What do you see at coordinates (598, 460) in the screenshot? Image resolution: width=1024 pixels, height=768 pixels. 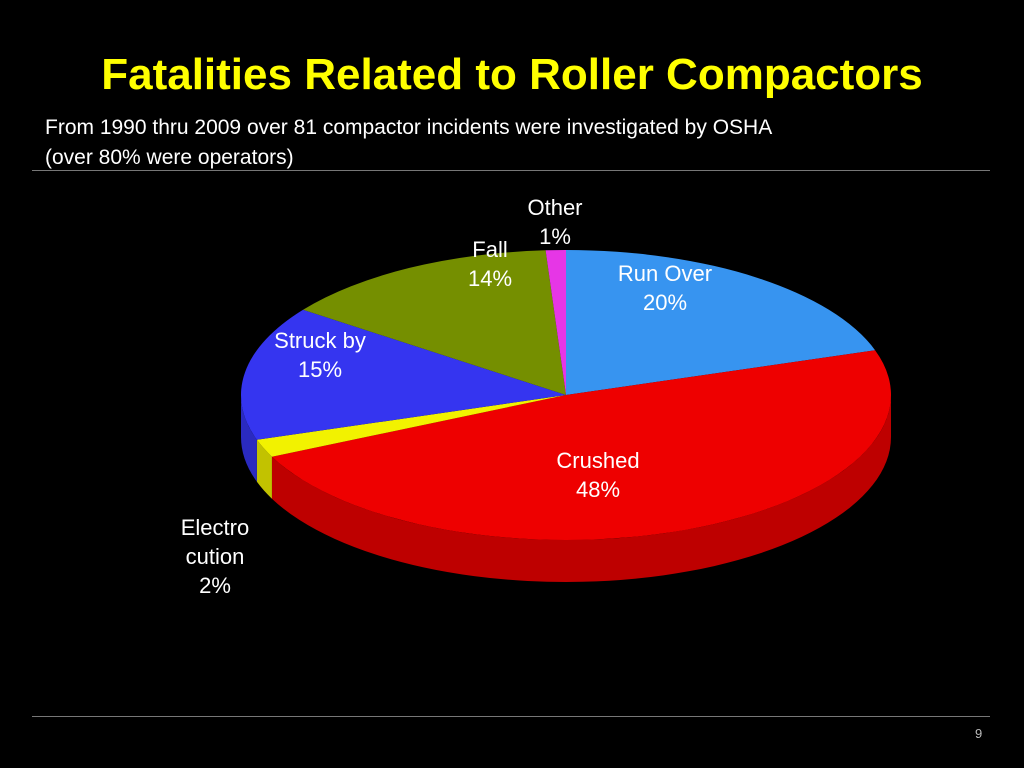 I see `slice-label: Crushed` at bounding box center [598, 460].